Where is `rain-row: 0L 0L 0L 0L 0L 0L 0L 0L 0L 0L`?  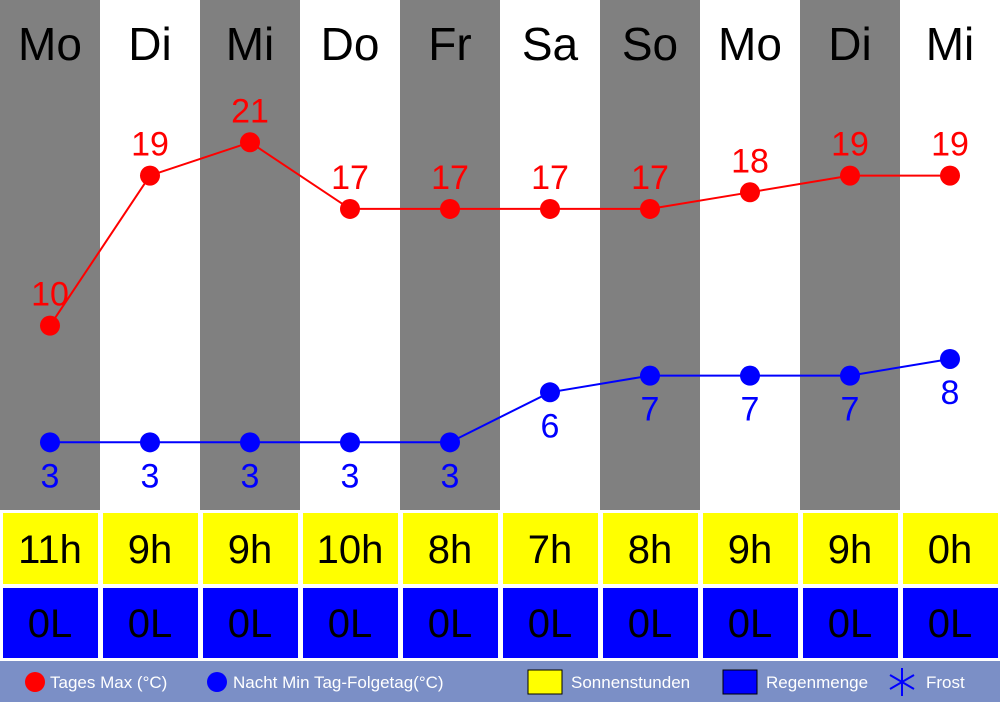 rain-row: 0L 0L 0L 0L 0L 0L 0L 0L 0L 0L is located at coordinates (500, 623).